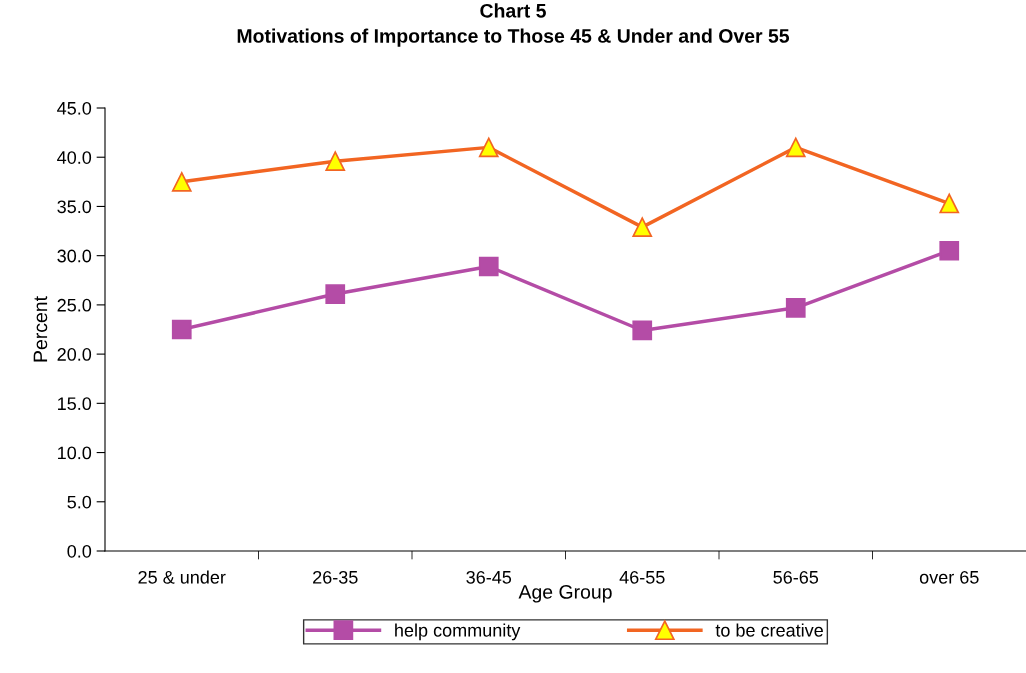  I want to click on legend-label: help community, so click(458, 632).